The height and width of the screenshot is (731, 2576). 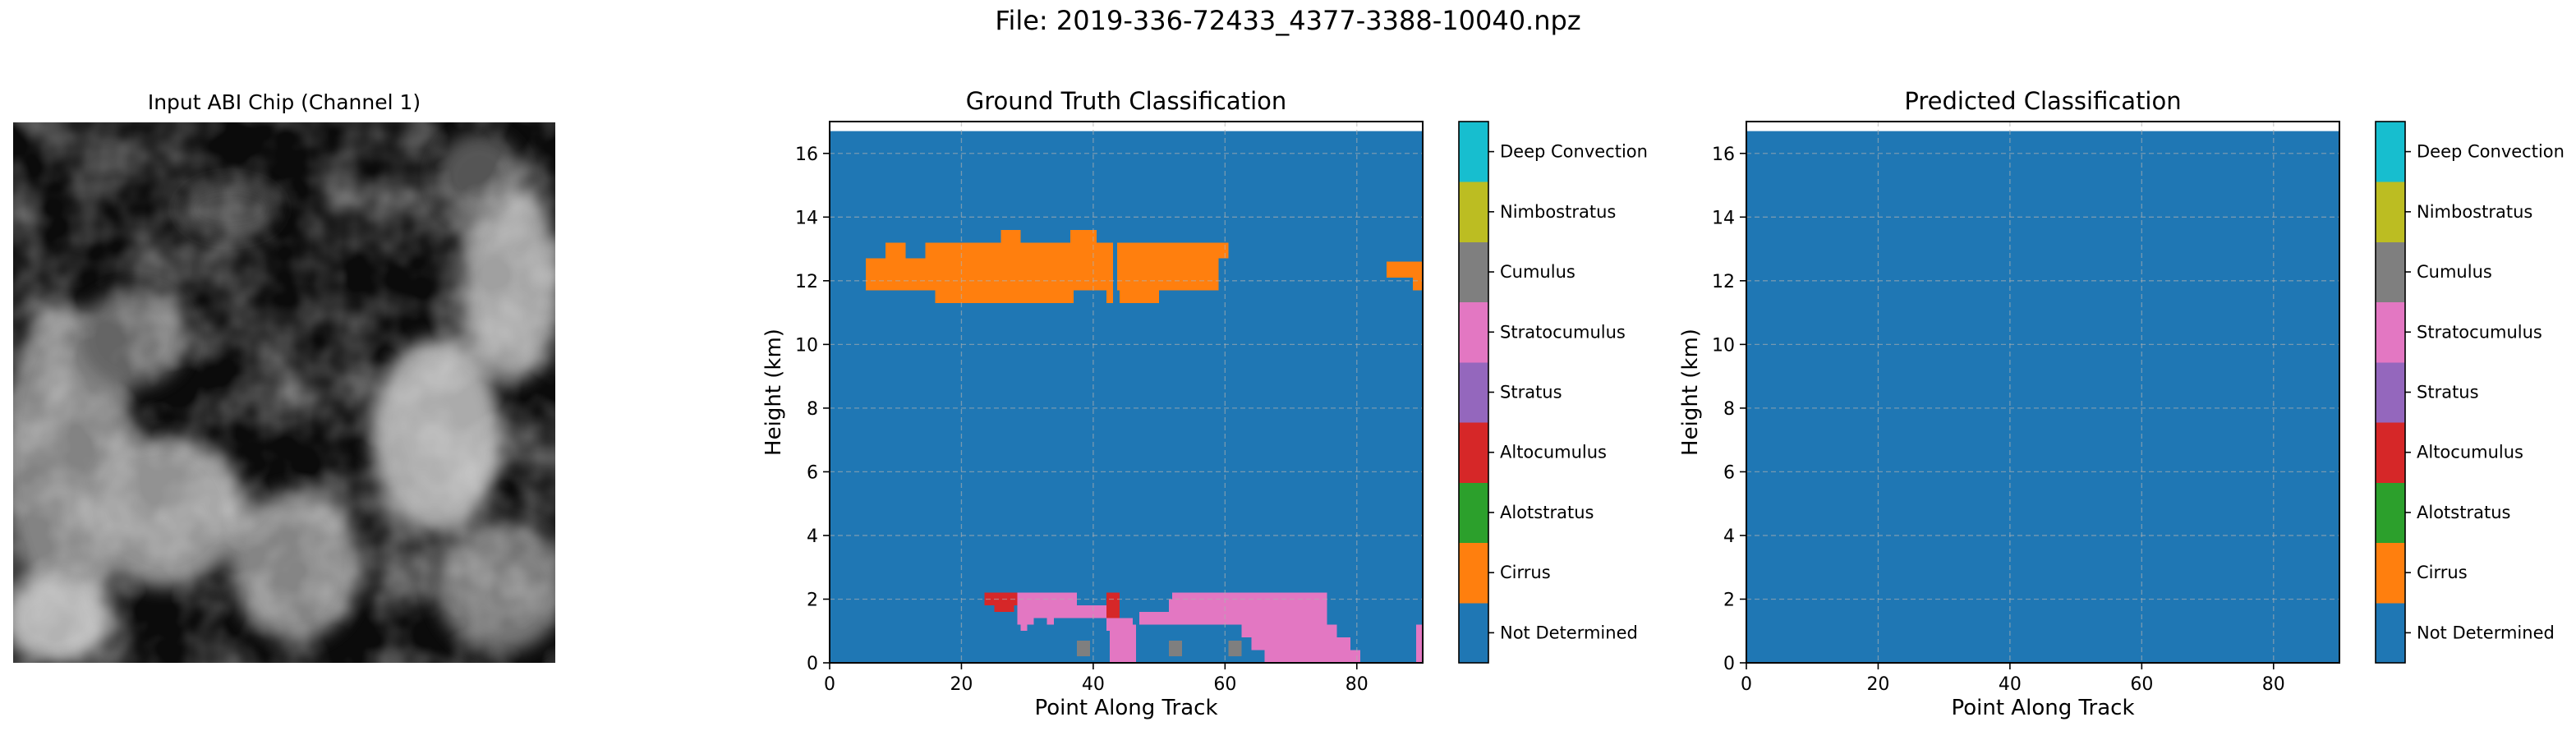 What do you see at coordinates (2141, 685) in the screenshot?
I see `x-tick-label: 60` at bounding box center [2141, 685].